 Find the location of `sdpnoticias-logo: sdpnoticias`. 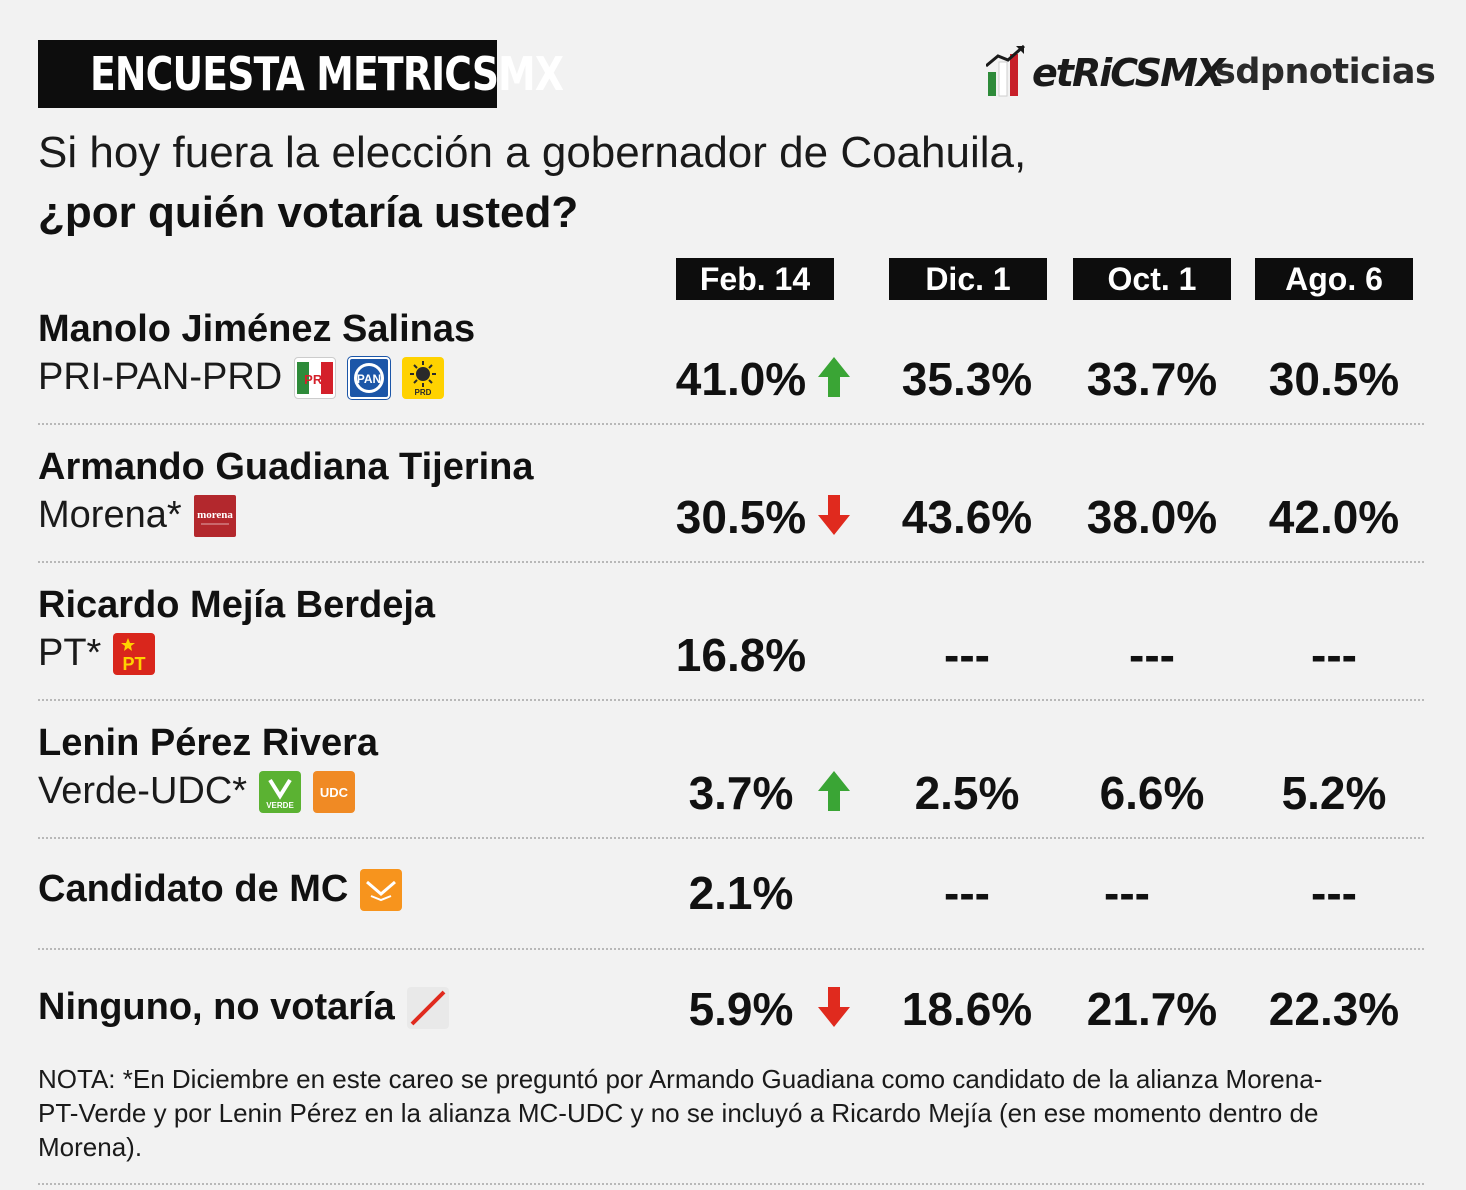

sdpnoticias-logo: sdpnoticias is located at coordinates (1325, 72).